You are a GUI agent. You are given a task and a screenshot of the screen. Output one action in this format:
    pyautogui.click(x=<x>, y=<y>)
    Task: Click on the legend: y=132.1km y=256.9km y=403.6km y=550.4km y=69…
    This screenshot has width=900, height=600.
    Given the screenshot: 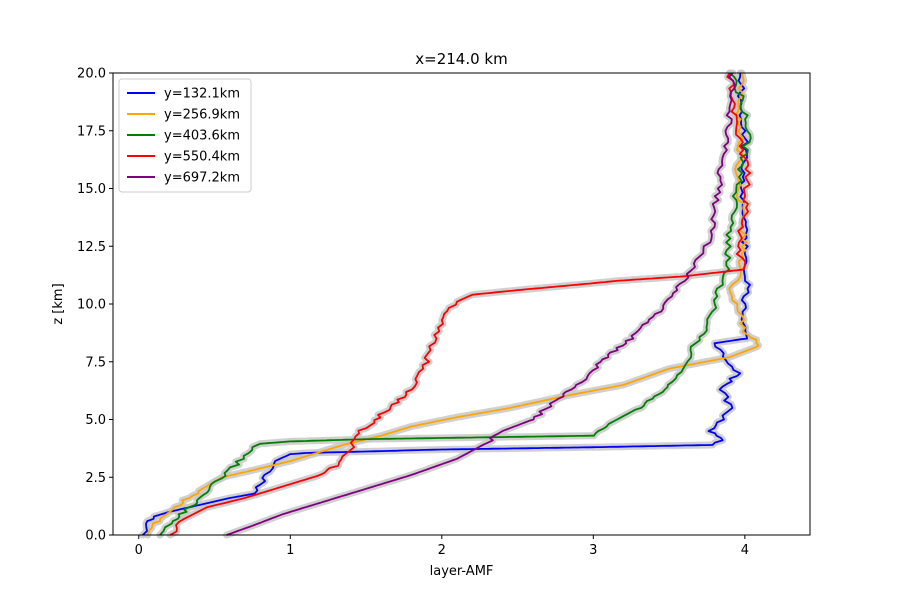 What is the action you would take?
    pyautogui.click(x=185, y=135)
    